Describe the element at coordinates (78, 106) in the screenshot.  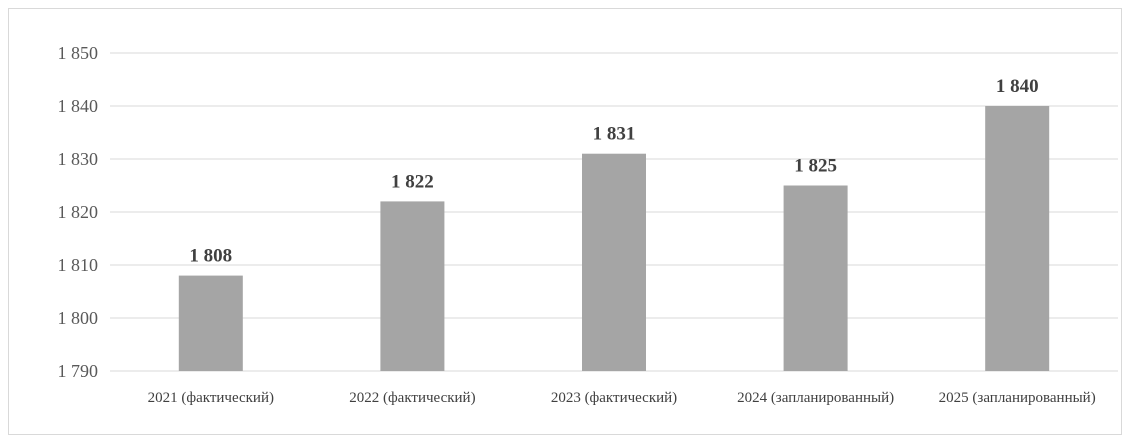
I see `y-tick-label: 1 840` at that location.